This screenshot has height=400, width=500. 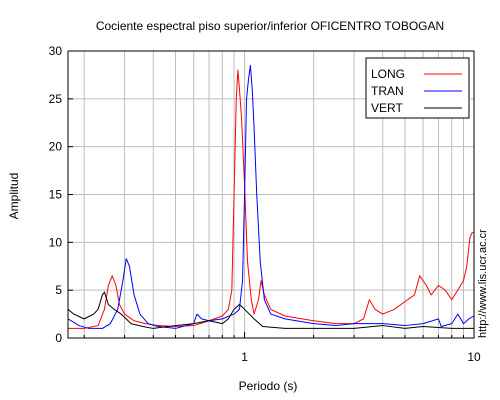 What do you see at coordinates (58, 290) in the screenshot?
I see `y-tick-label: 5` at bounding box center [58, 290].